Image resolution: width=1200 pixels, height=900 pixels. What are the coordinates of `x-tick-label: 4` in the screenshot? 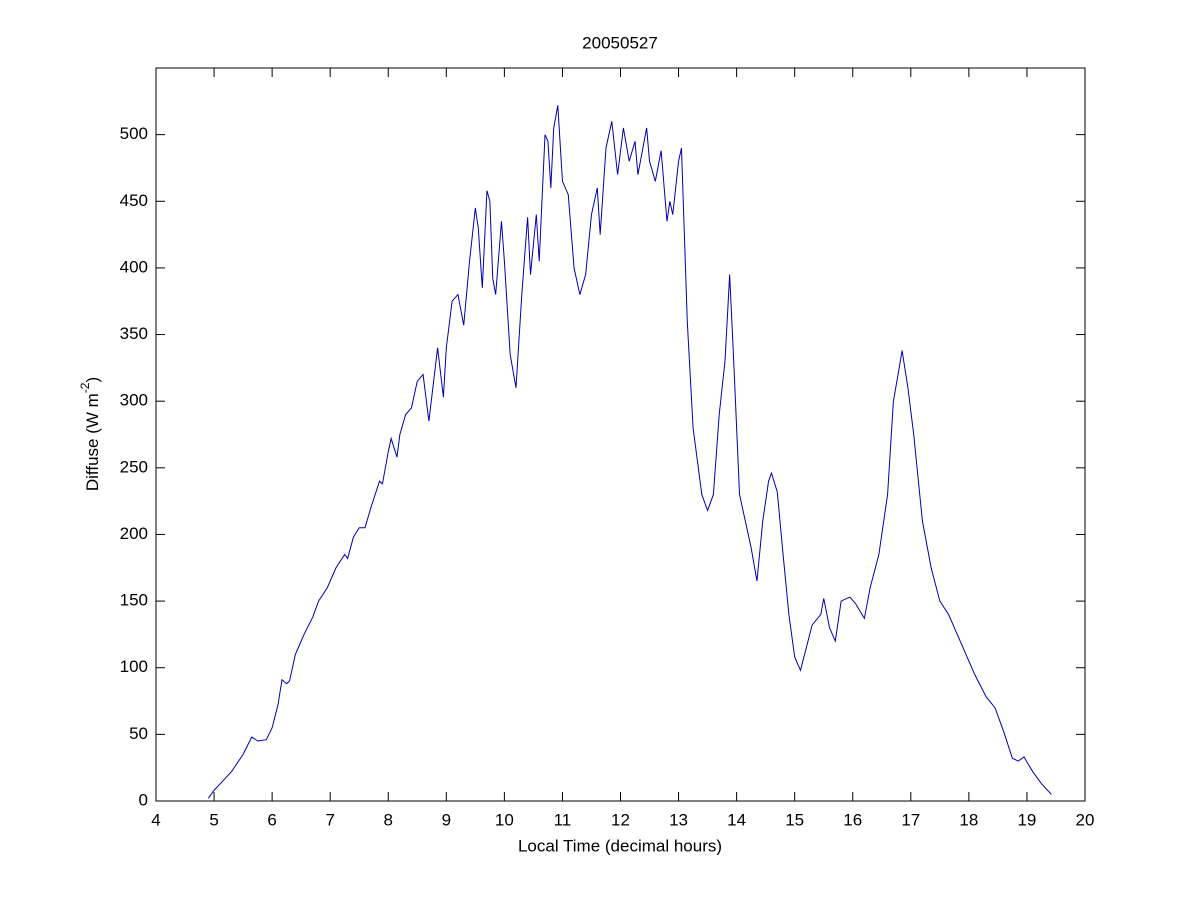 It's located at (155, 819).